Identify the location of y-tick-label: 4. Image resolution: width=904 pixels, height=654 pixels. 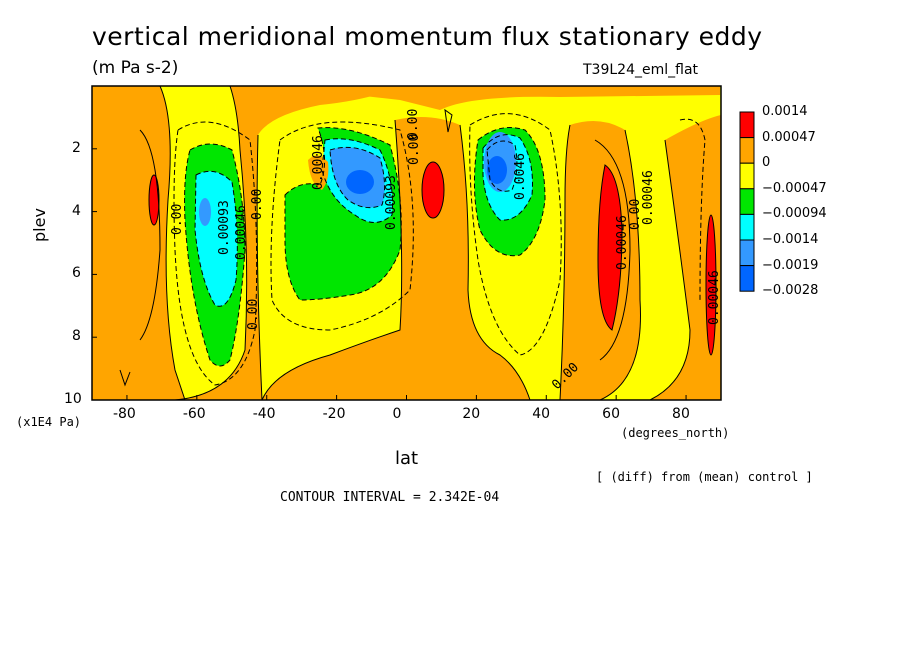
(76, 210).